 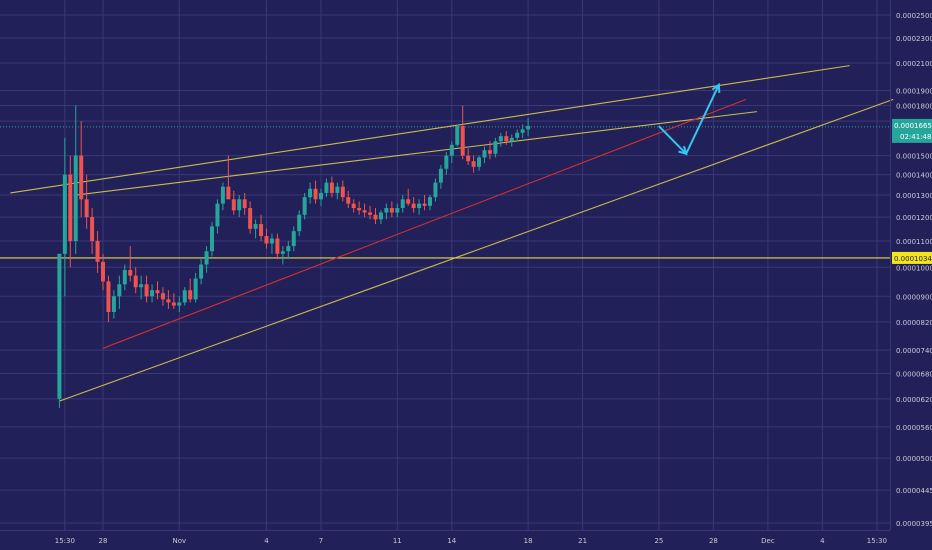 What do you see at coordinates (768, 541) in the screenshot?
I see `x-tick-label: Dec` at bounding box center [768, 541].